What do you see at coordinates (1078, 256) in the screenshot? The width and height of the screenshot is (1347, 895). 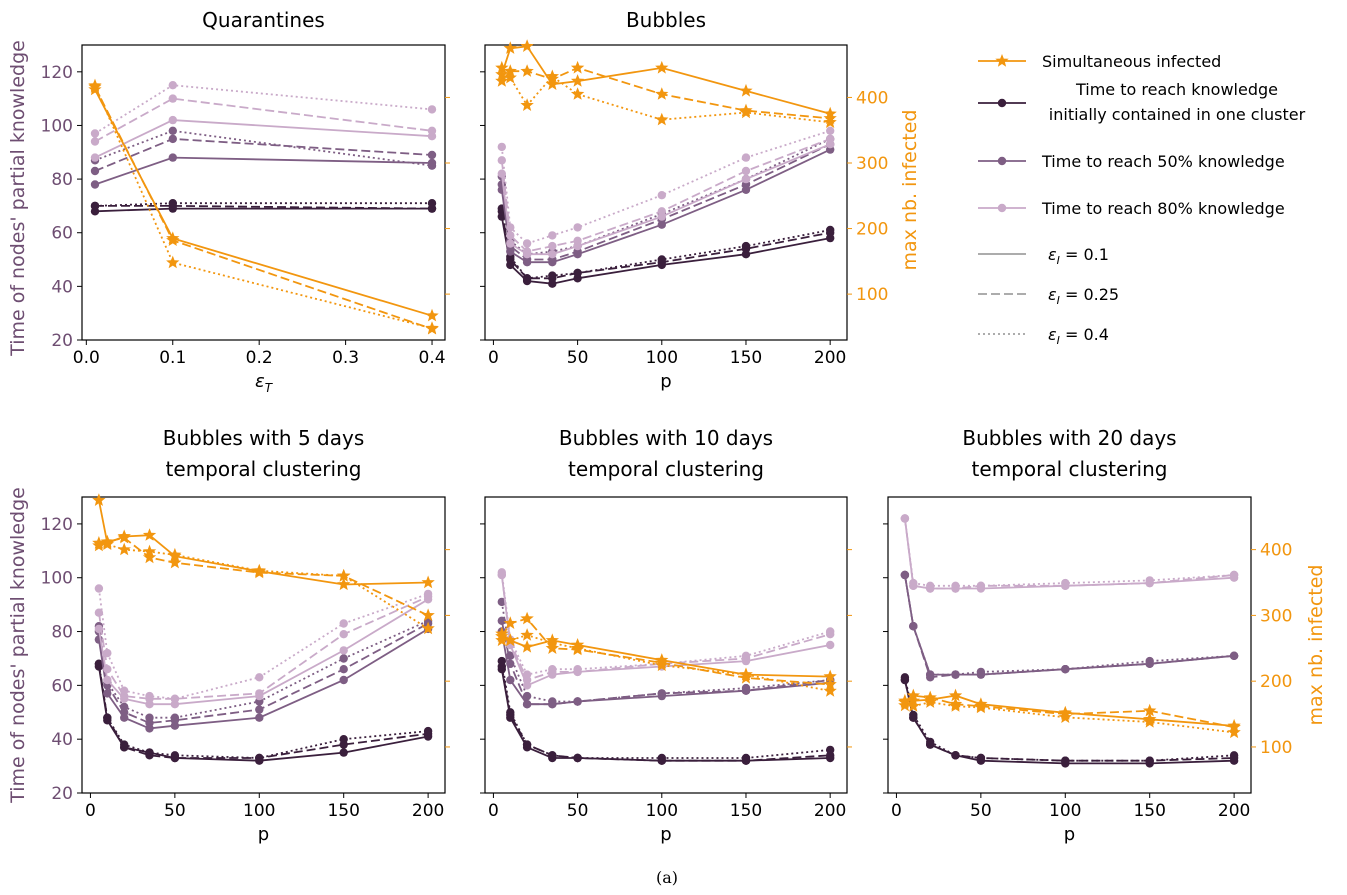 I see `legend-label: εI = 0.1` at bounding box center [1078, 256].